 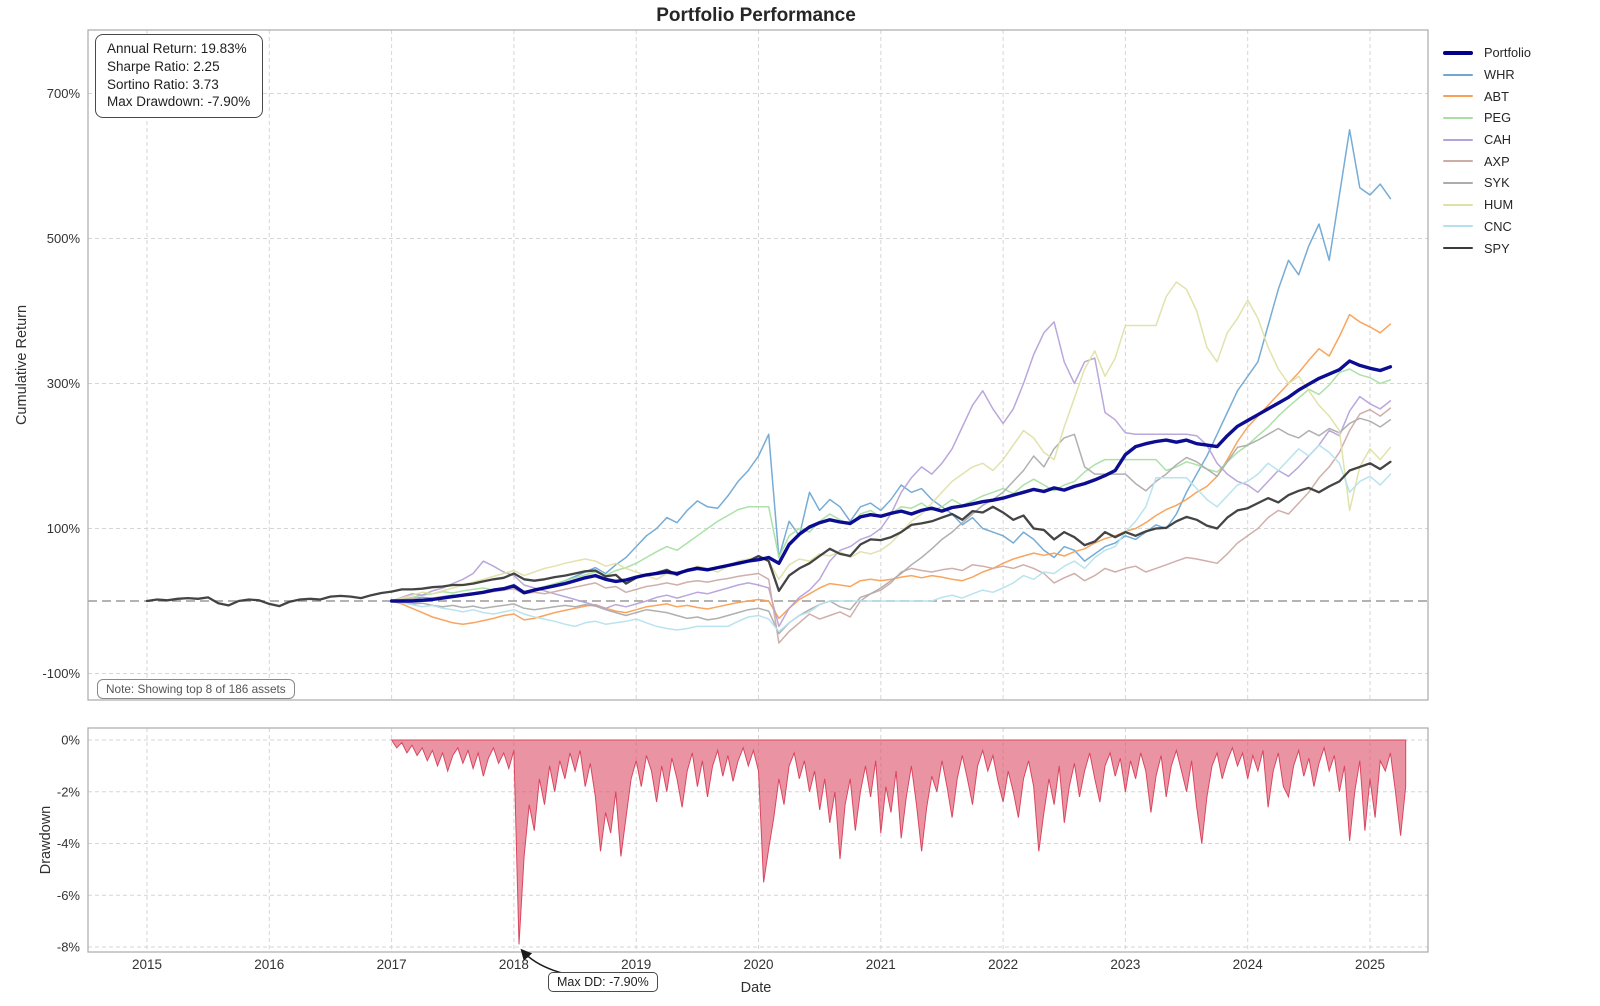 What do you see at coordinates (163, 66) in the screenshot?
I see `stat-sharpe-ratio: Sharpe Ratio: 2.25` at bounding box center [163, 66].